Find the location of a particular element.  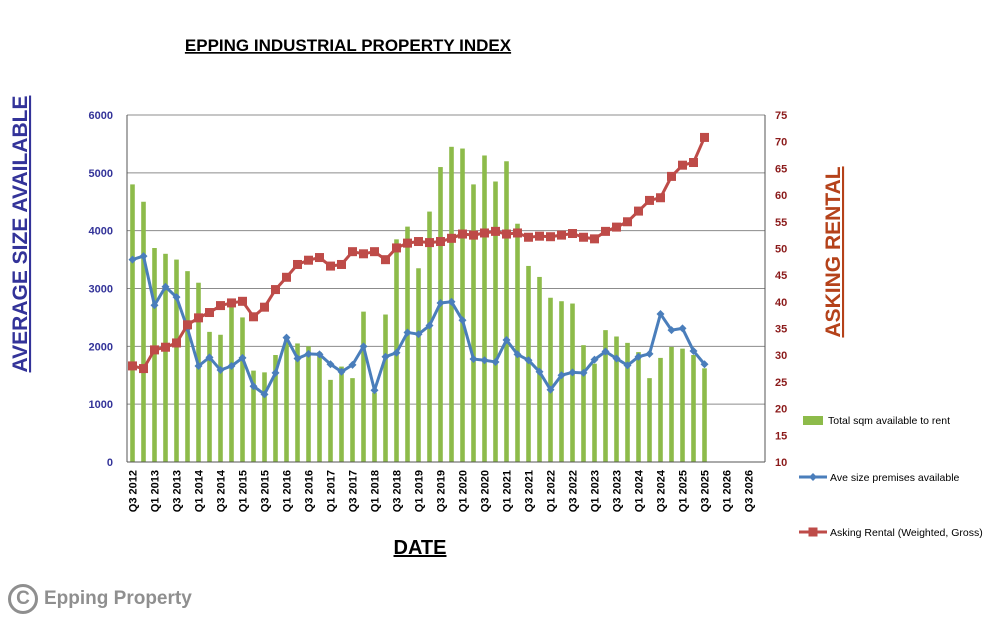

y-tick-label-left: 1000 is located at coordinates (101, 405).